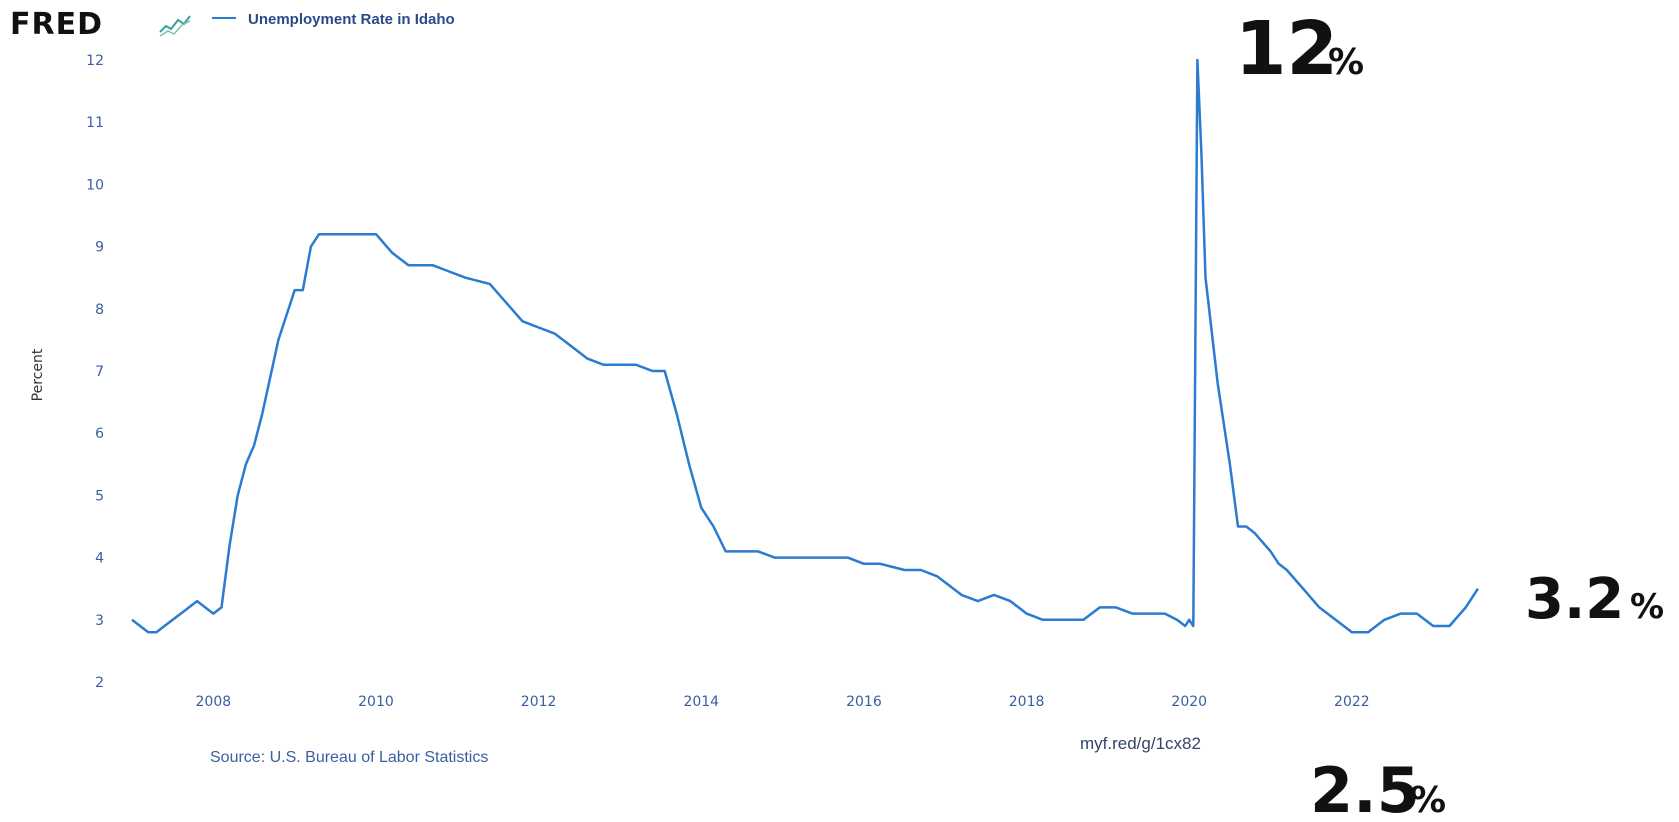 The width and height of the screenshot is (1679, 822). What do you see at coordinates (1140, 743) in the screenshot?
I see `short-link: myf.red/g/1cx82` at bounding box center [1140, 743].